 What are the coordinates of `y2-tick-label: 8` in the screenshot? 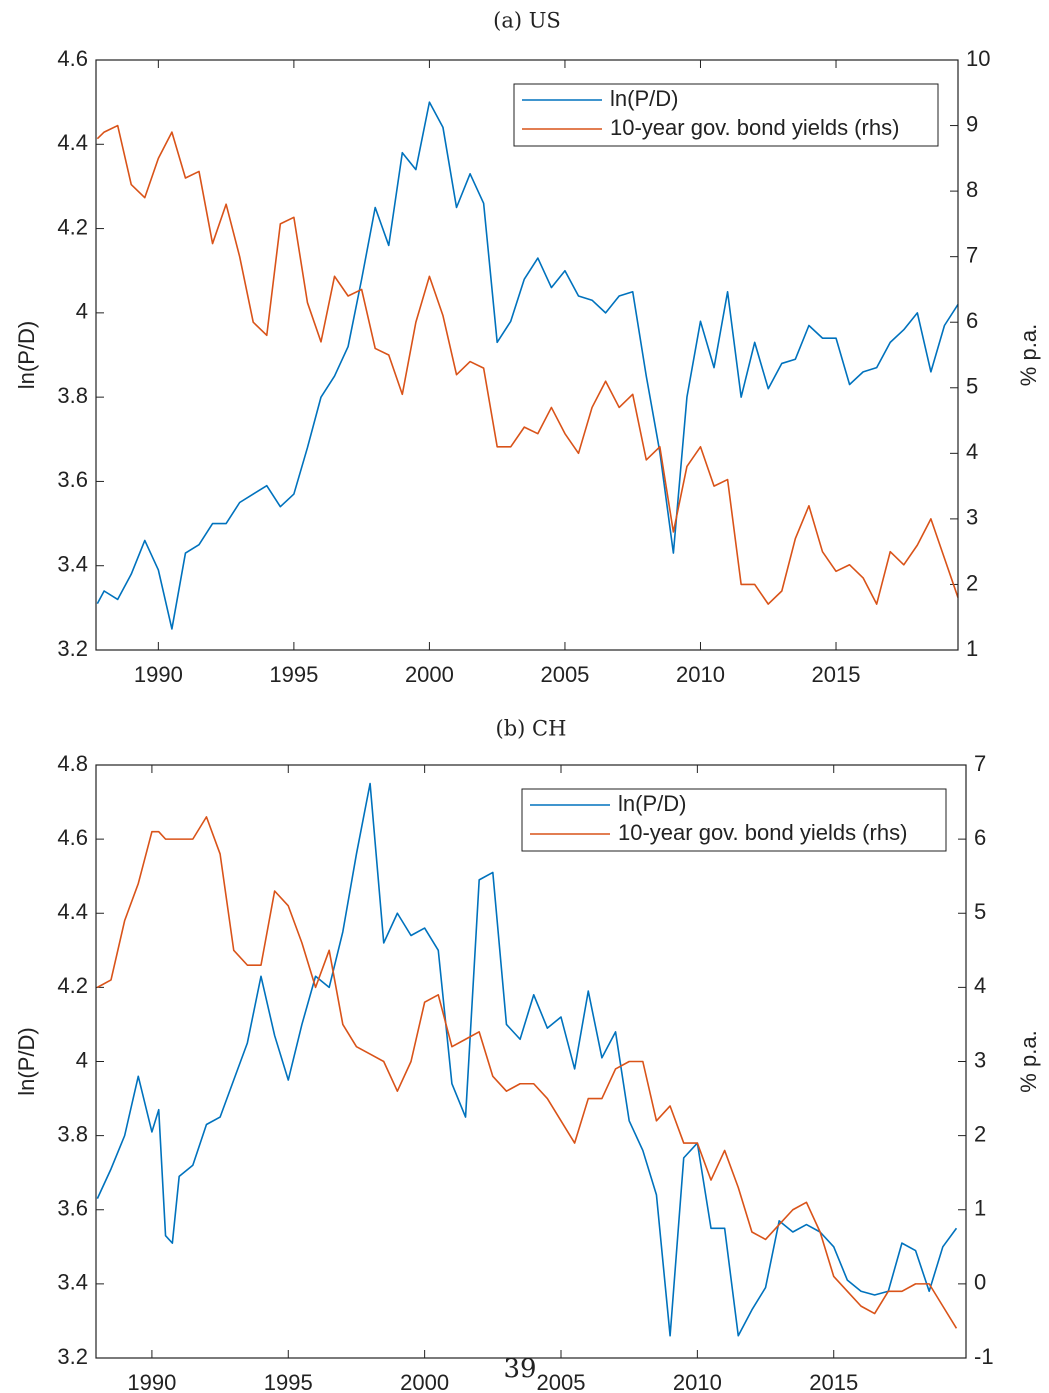 It's located at (972, 189).